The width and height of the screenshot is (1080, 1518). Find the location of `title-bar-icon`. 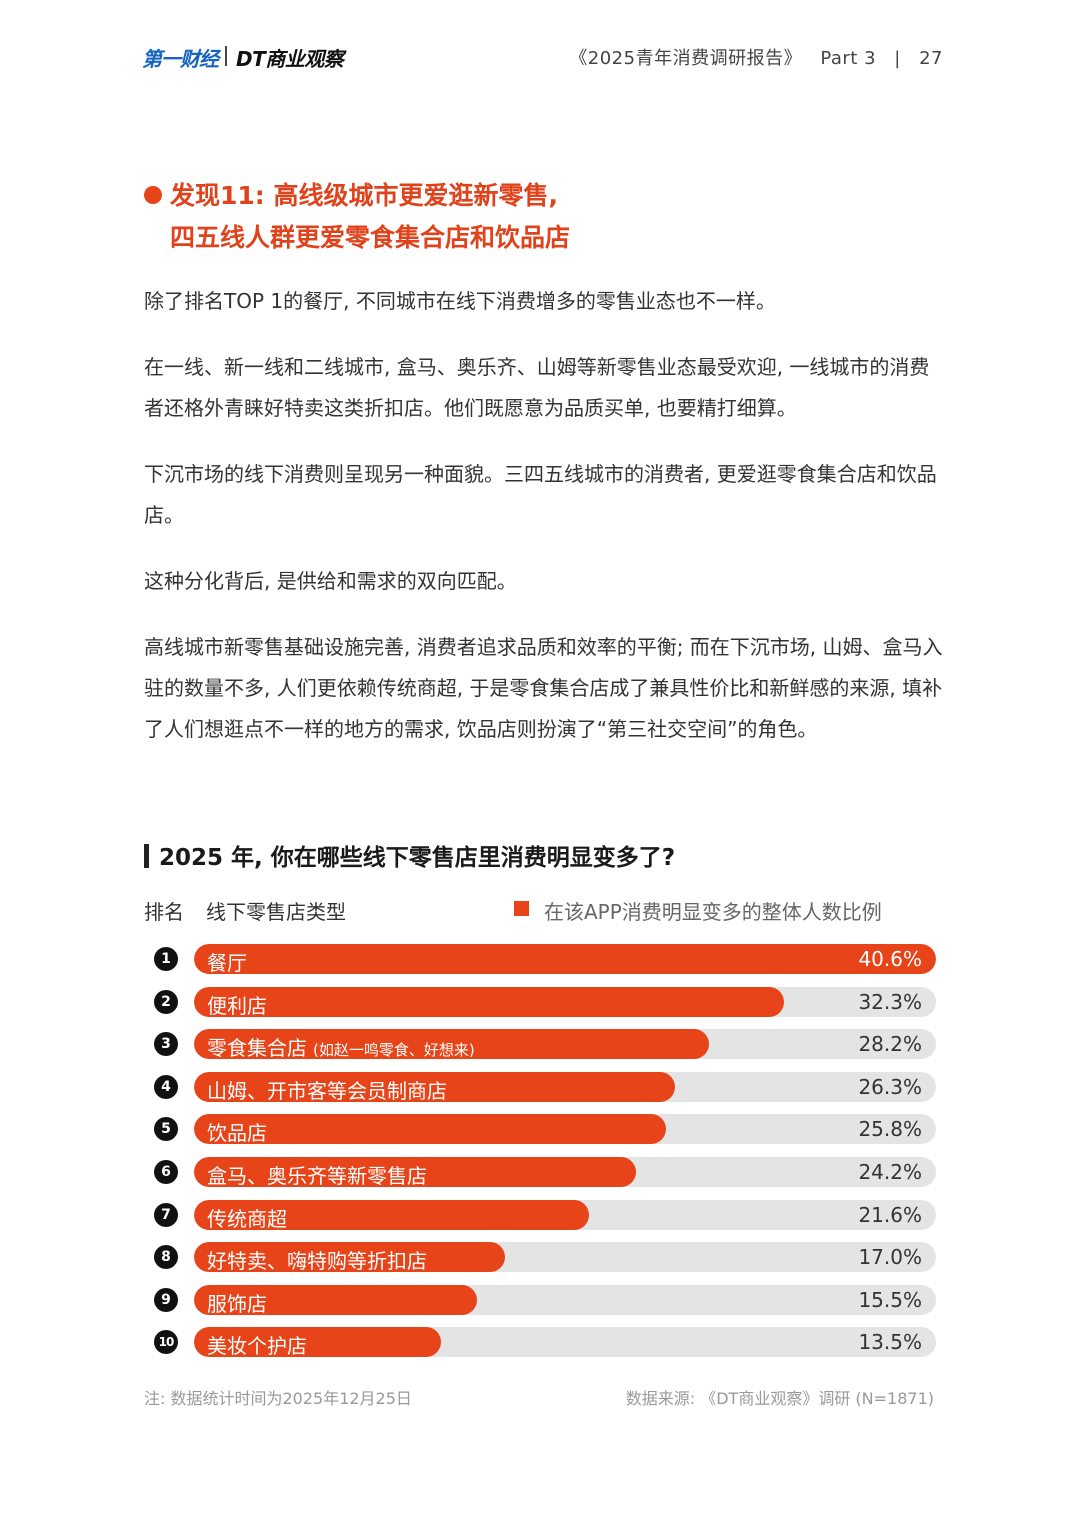

title-bar-icon is located at coordinates (146, 856).